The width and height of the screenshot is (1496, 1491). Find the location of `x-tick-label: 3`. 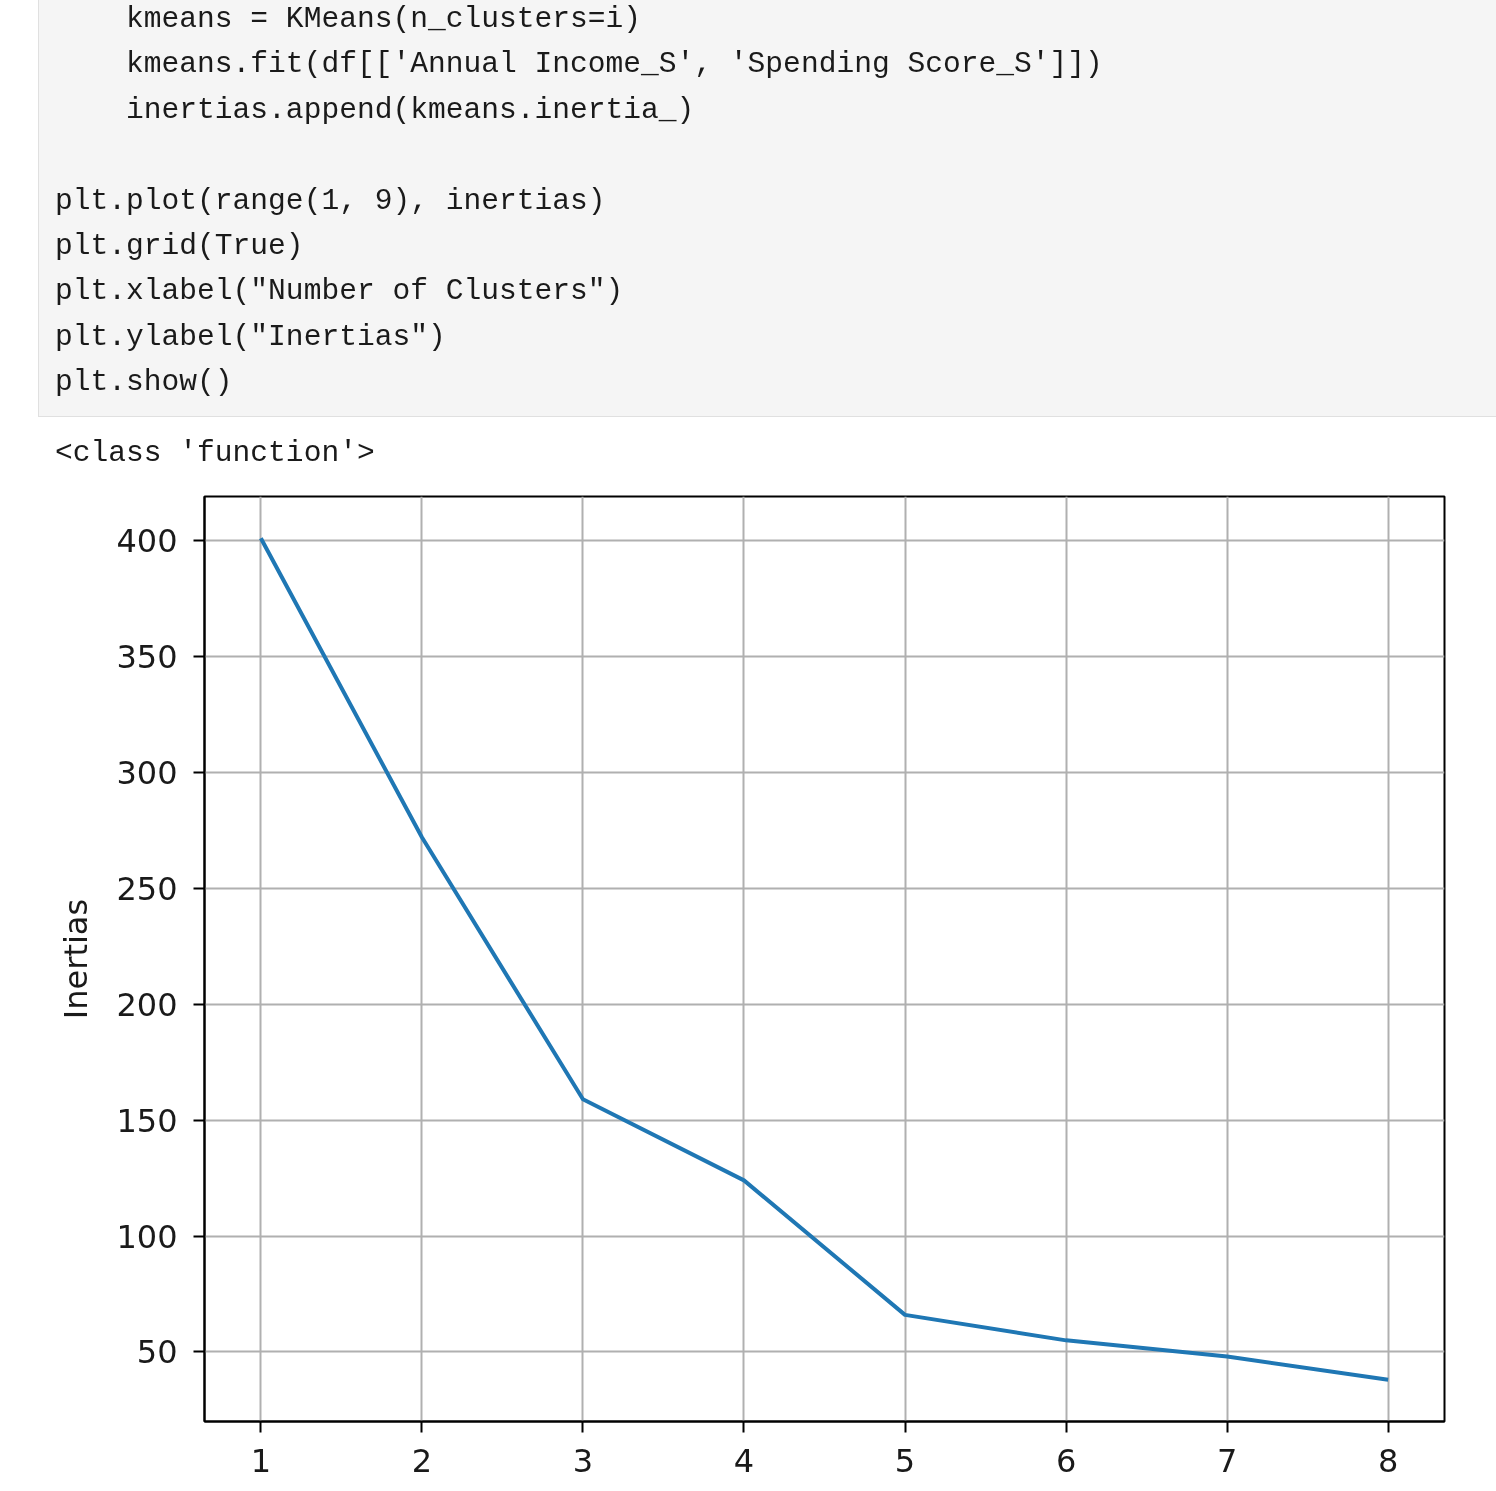

x-tick-label: 3 is located at coordinates (583, 1460).